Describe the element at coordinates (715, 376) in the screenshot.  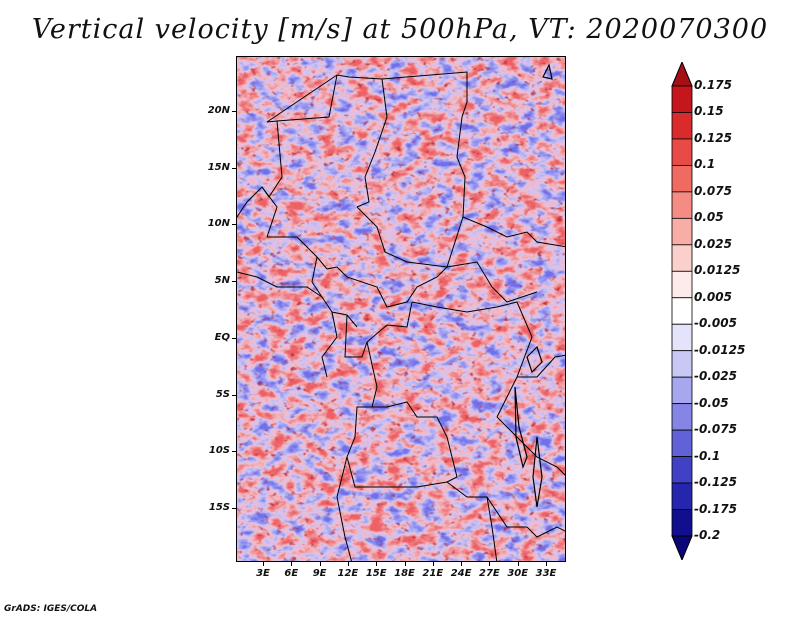
I see `colorbar-label: -0.025` at that location.